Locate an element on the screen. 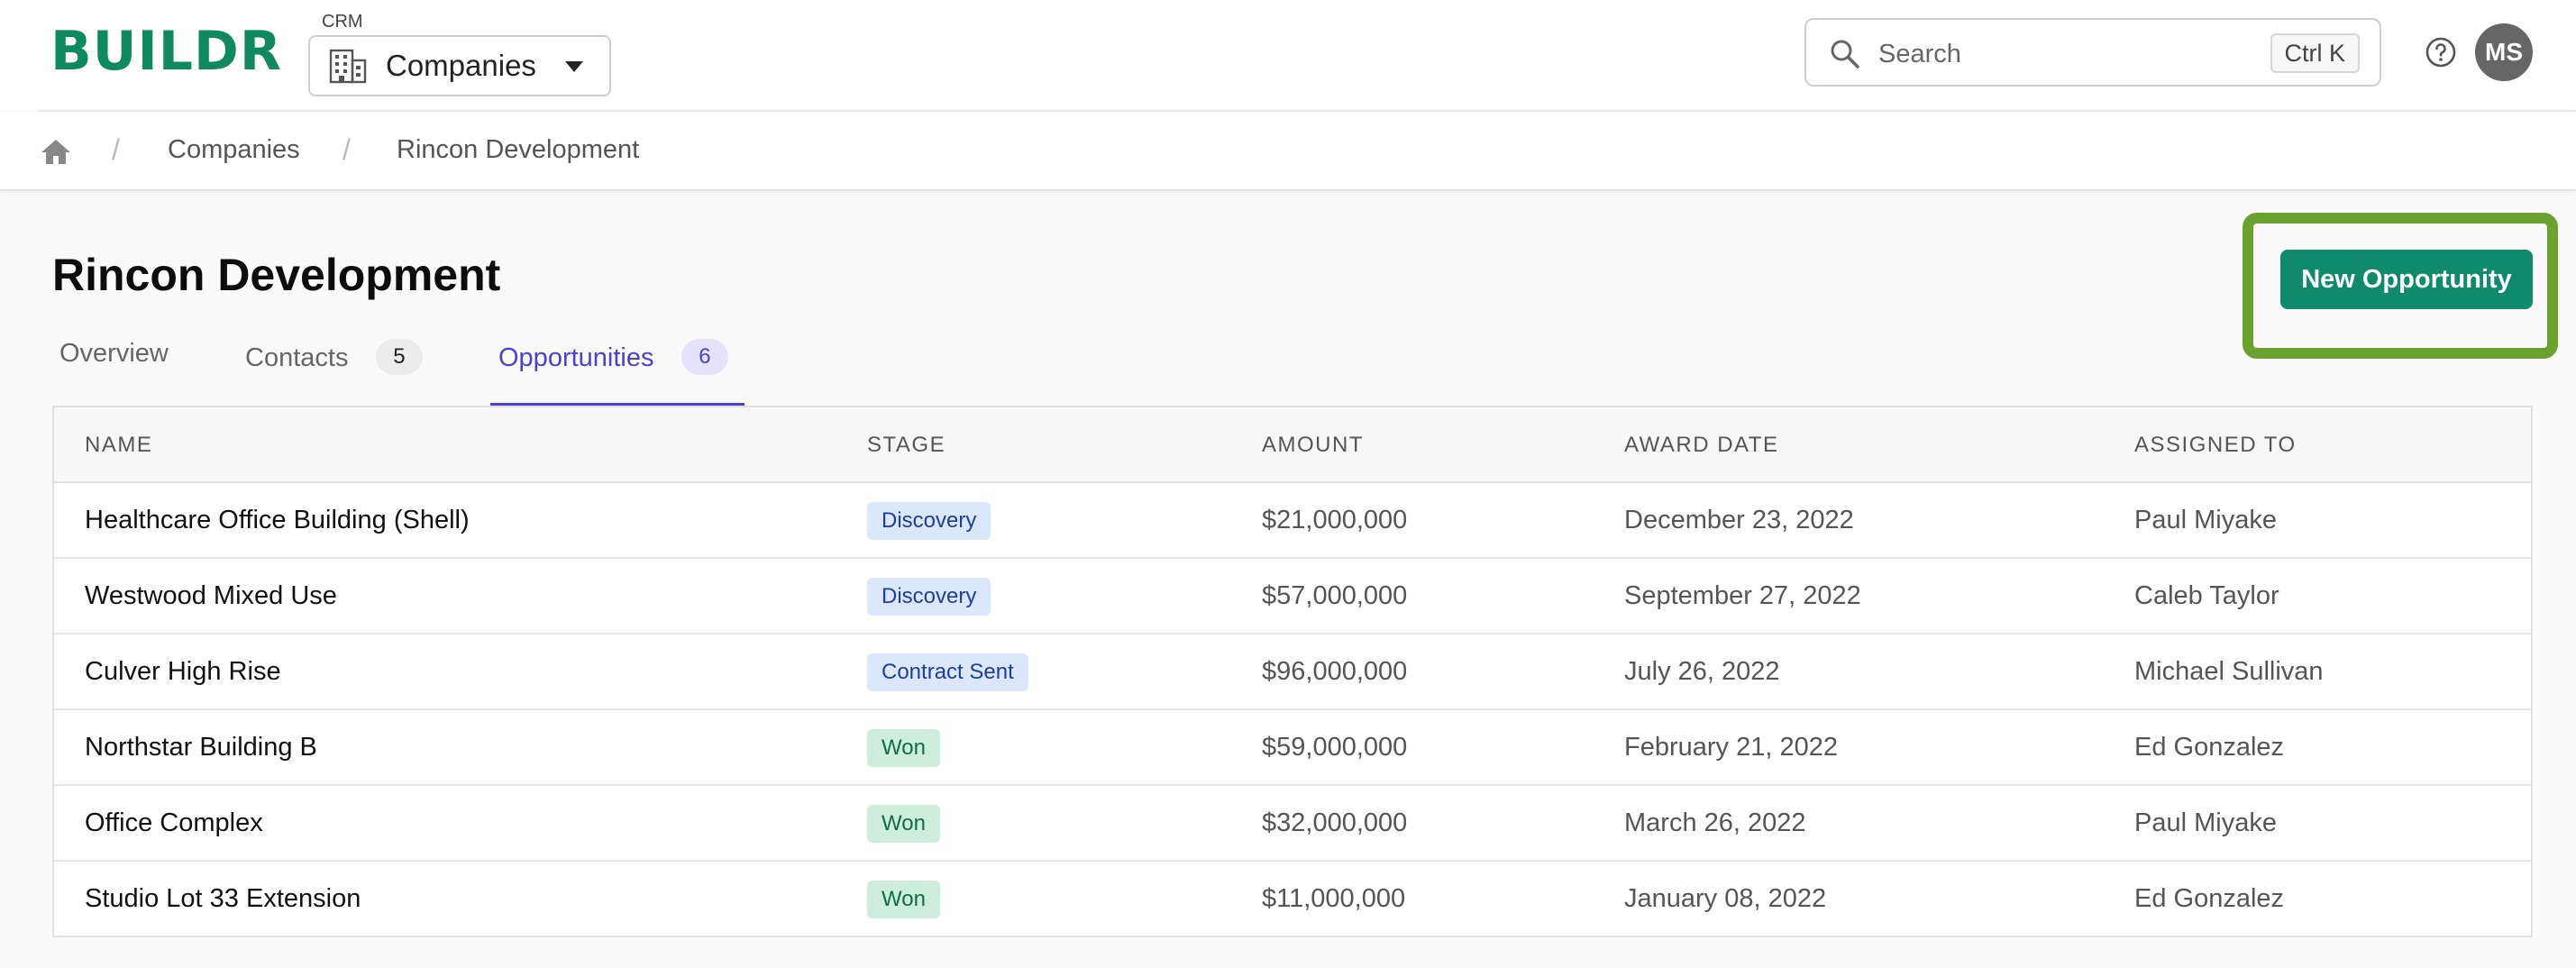 This screenshot has width=2576, height=968. search-shortcut-hint: Ctrl K is located at coordinates (2315, 53).